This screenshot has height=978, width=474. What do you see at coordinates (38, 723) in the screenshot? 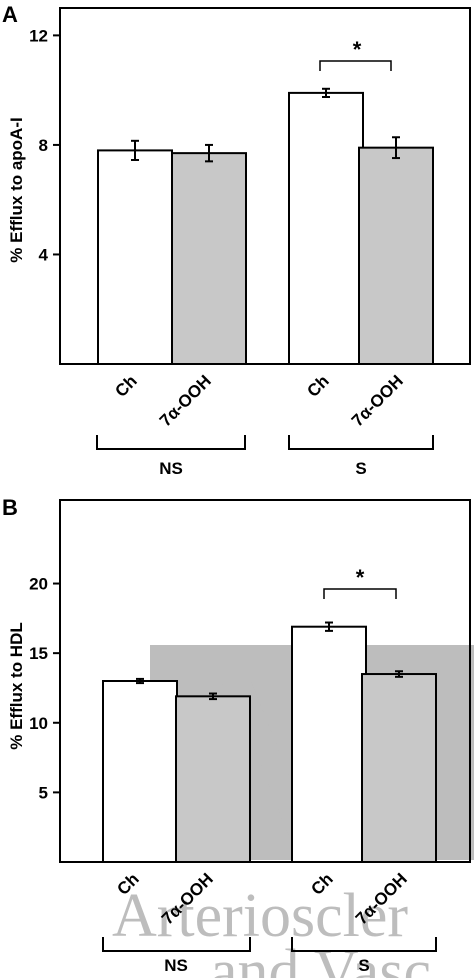
I see `y-tick-label-b-1: 10` at bounding box center [38, 723].